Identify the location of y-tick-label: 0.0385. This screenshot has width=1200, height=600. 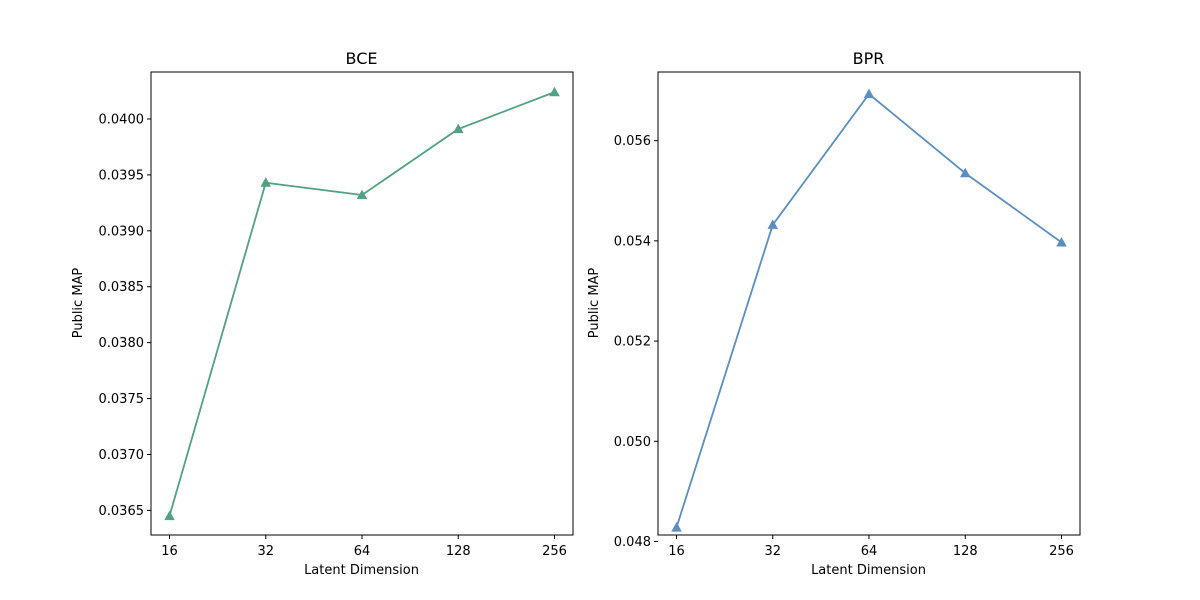
(122, 287).